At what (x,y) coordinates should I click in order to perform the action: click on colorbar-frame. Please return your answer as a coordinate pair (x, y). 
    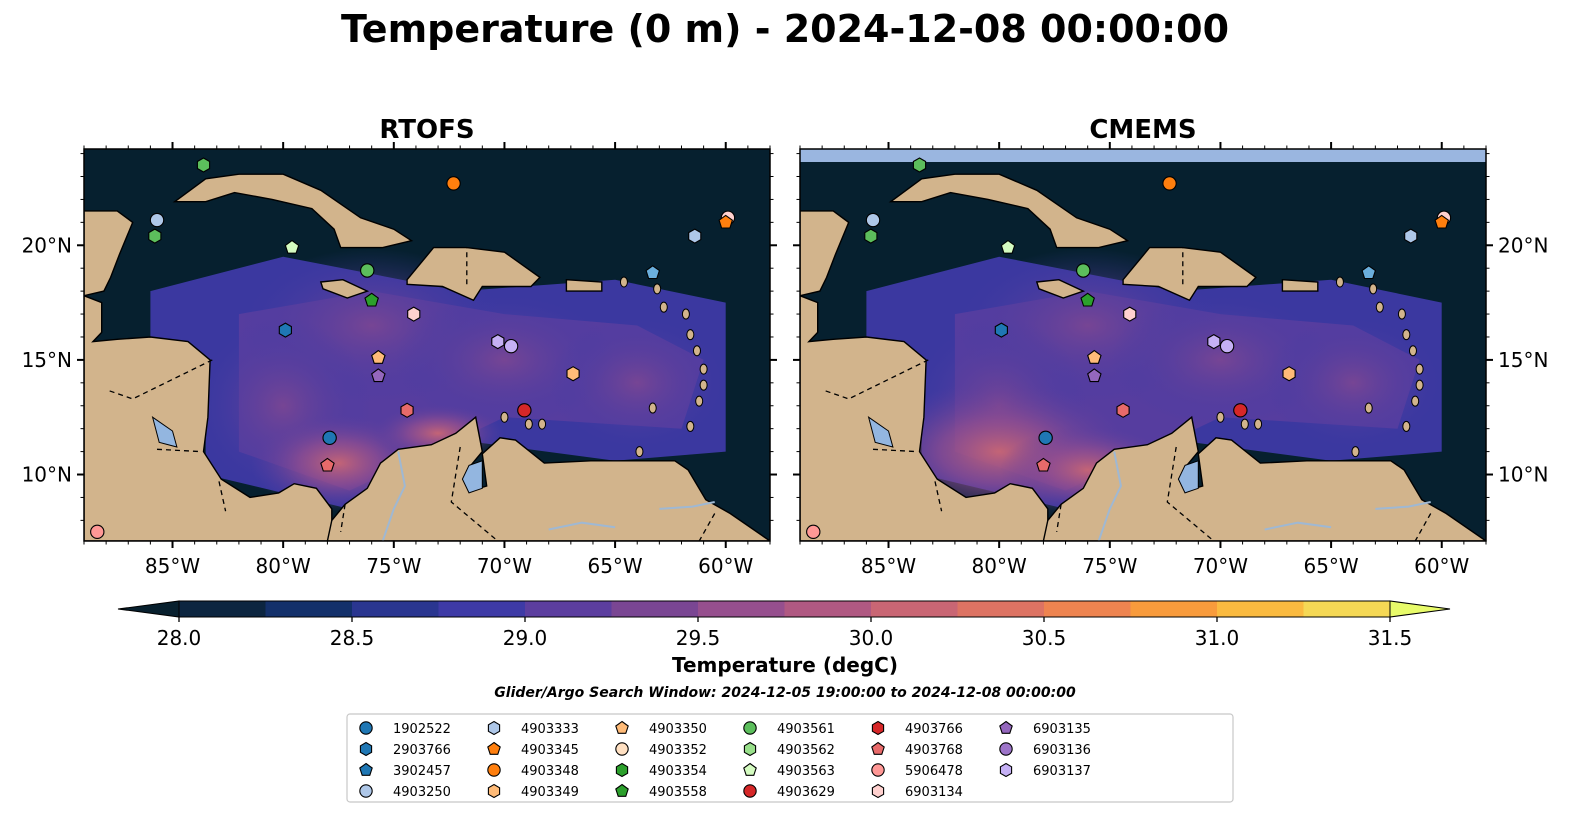
    Looking at the image, I should click on (784, 609).